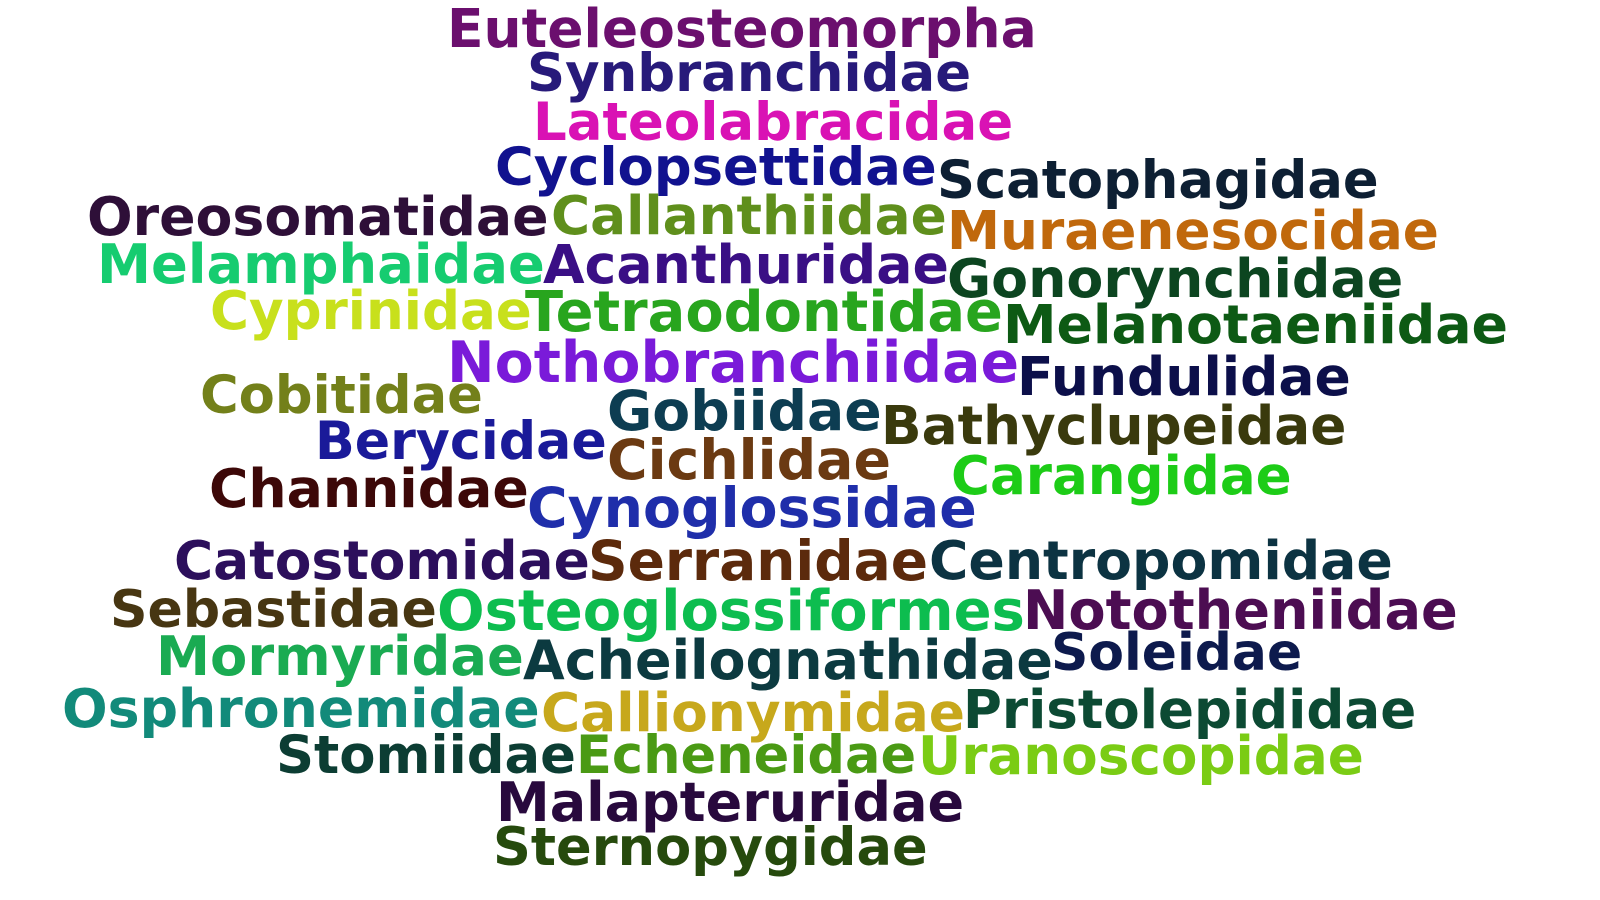 This screenshot has width=1600, height=900. Describe the element at coordinates (1141, 756) in the screenshot. I see `word-uranoscopidae: Uranoscopidae` at that location.